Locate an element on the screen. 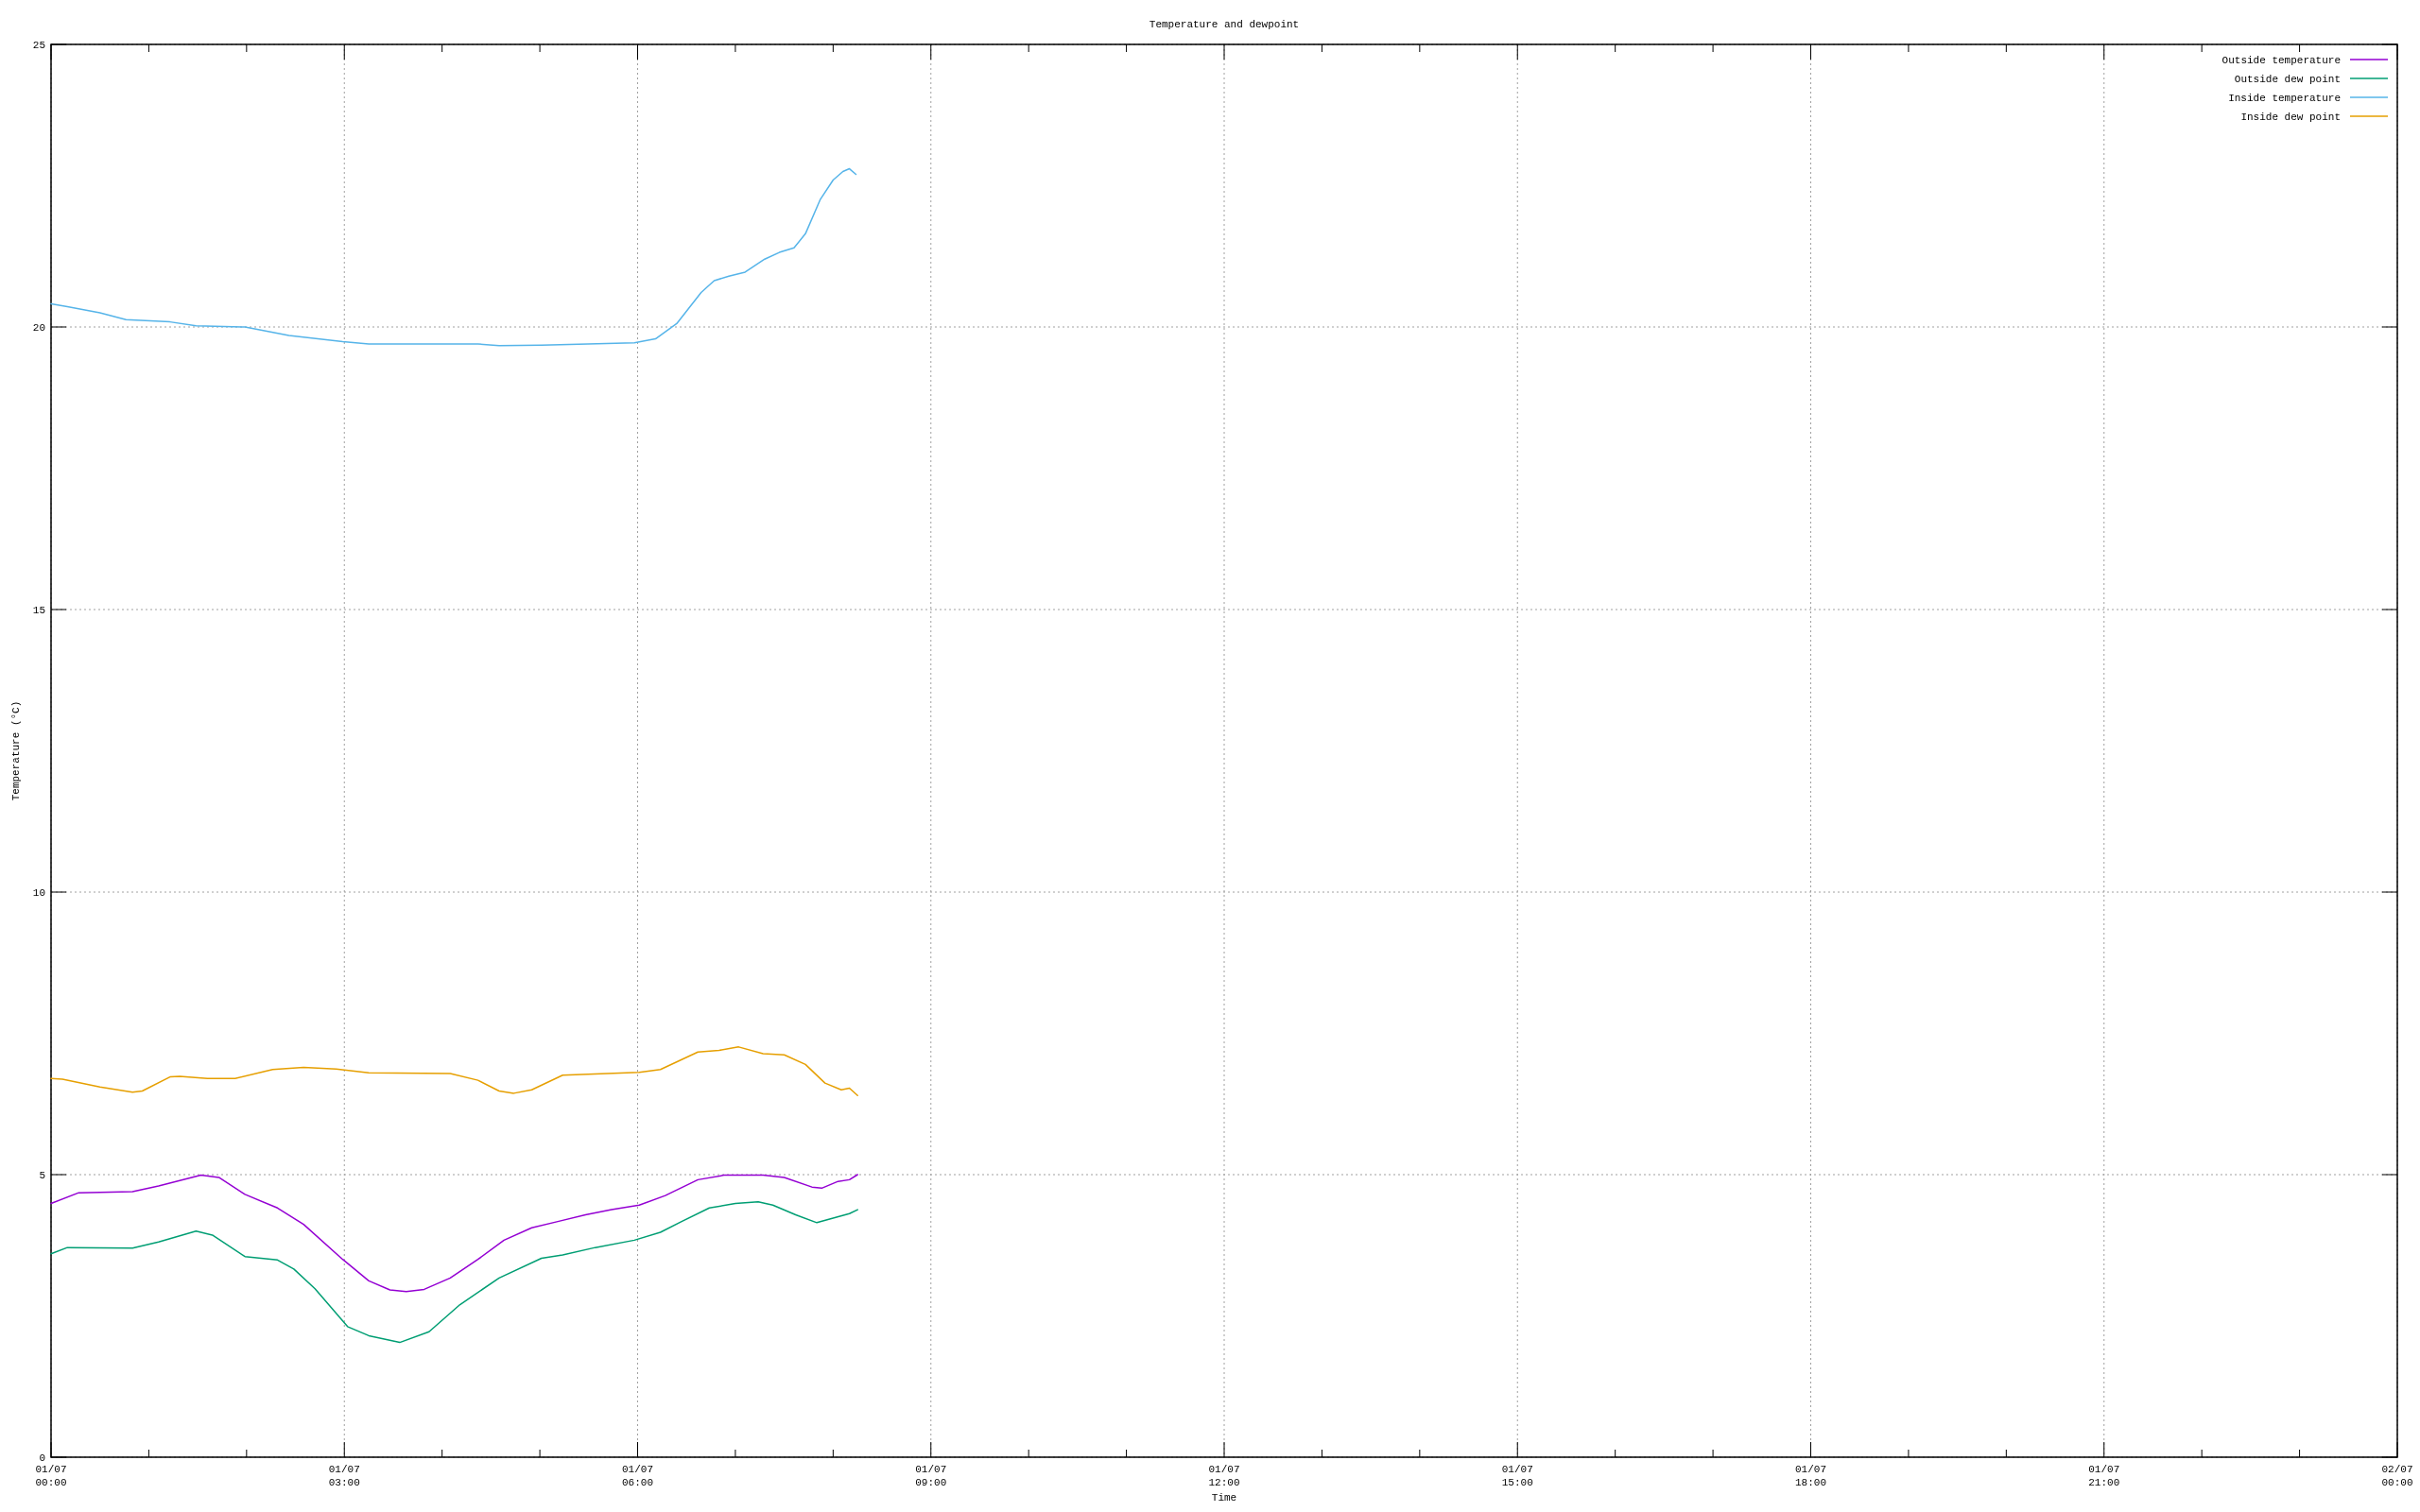 The image size is (2420, 1512). x-tick-label: 01/07 21:00 is located at coordinates (2104, 1476).